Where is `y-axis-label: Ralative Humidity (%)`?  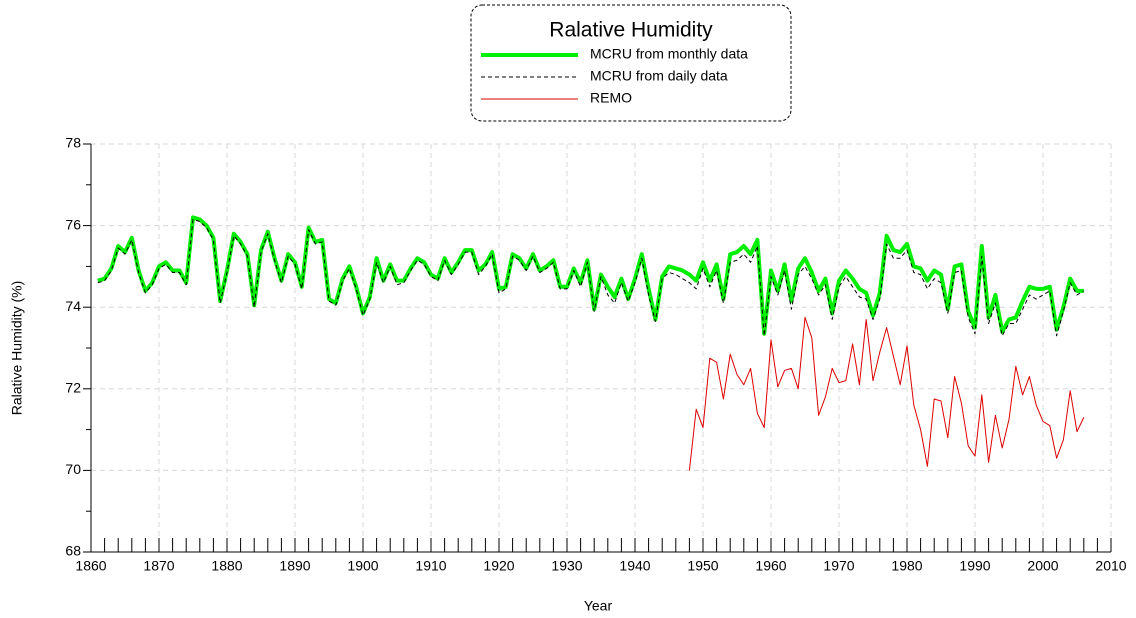
y-axis-label: Ralative Humidity (%) is located at coordinates (17, 348).